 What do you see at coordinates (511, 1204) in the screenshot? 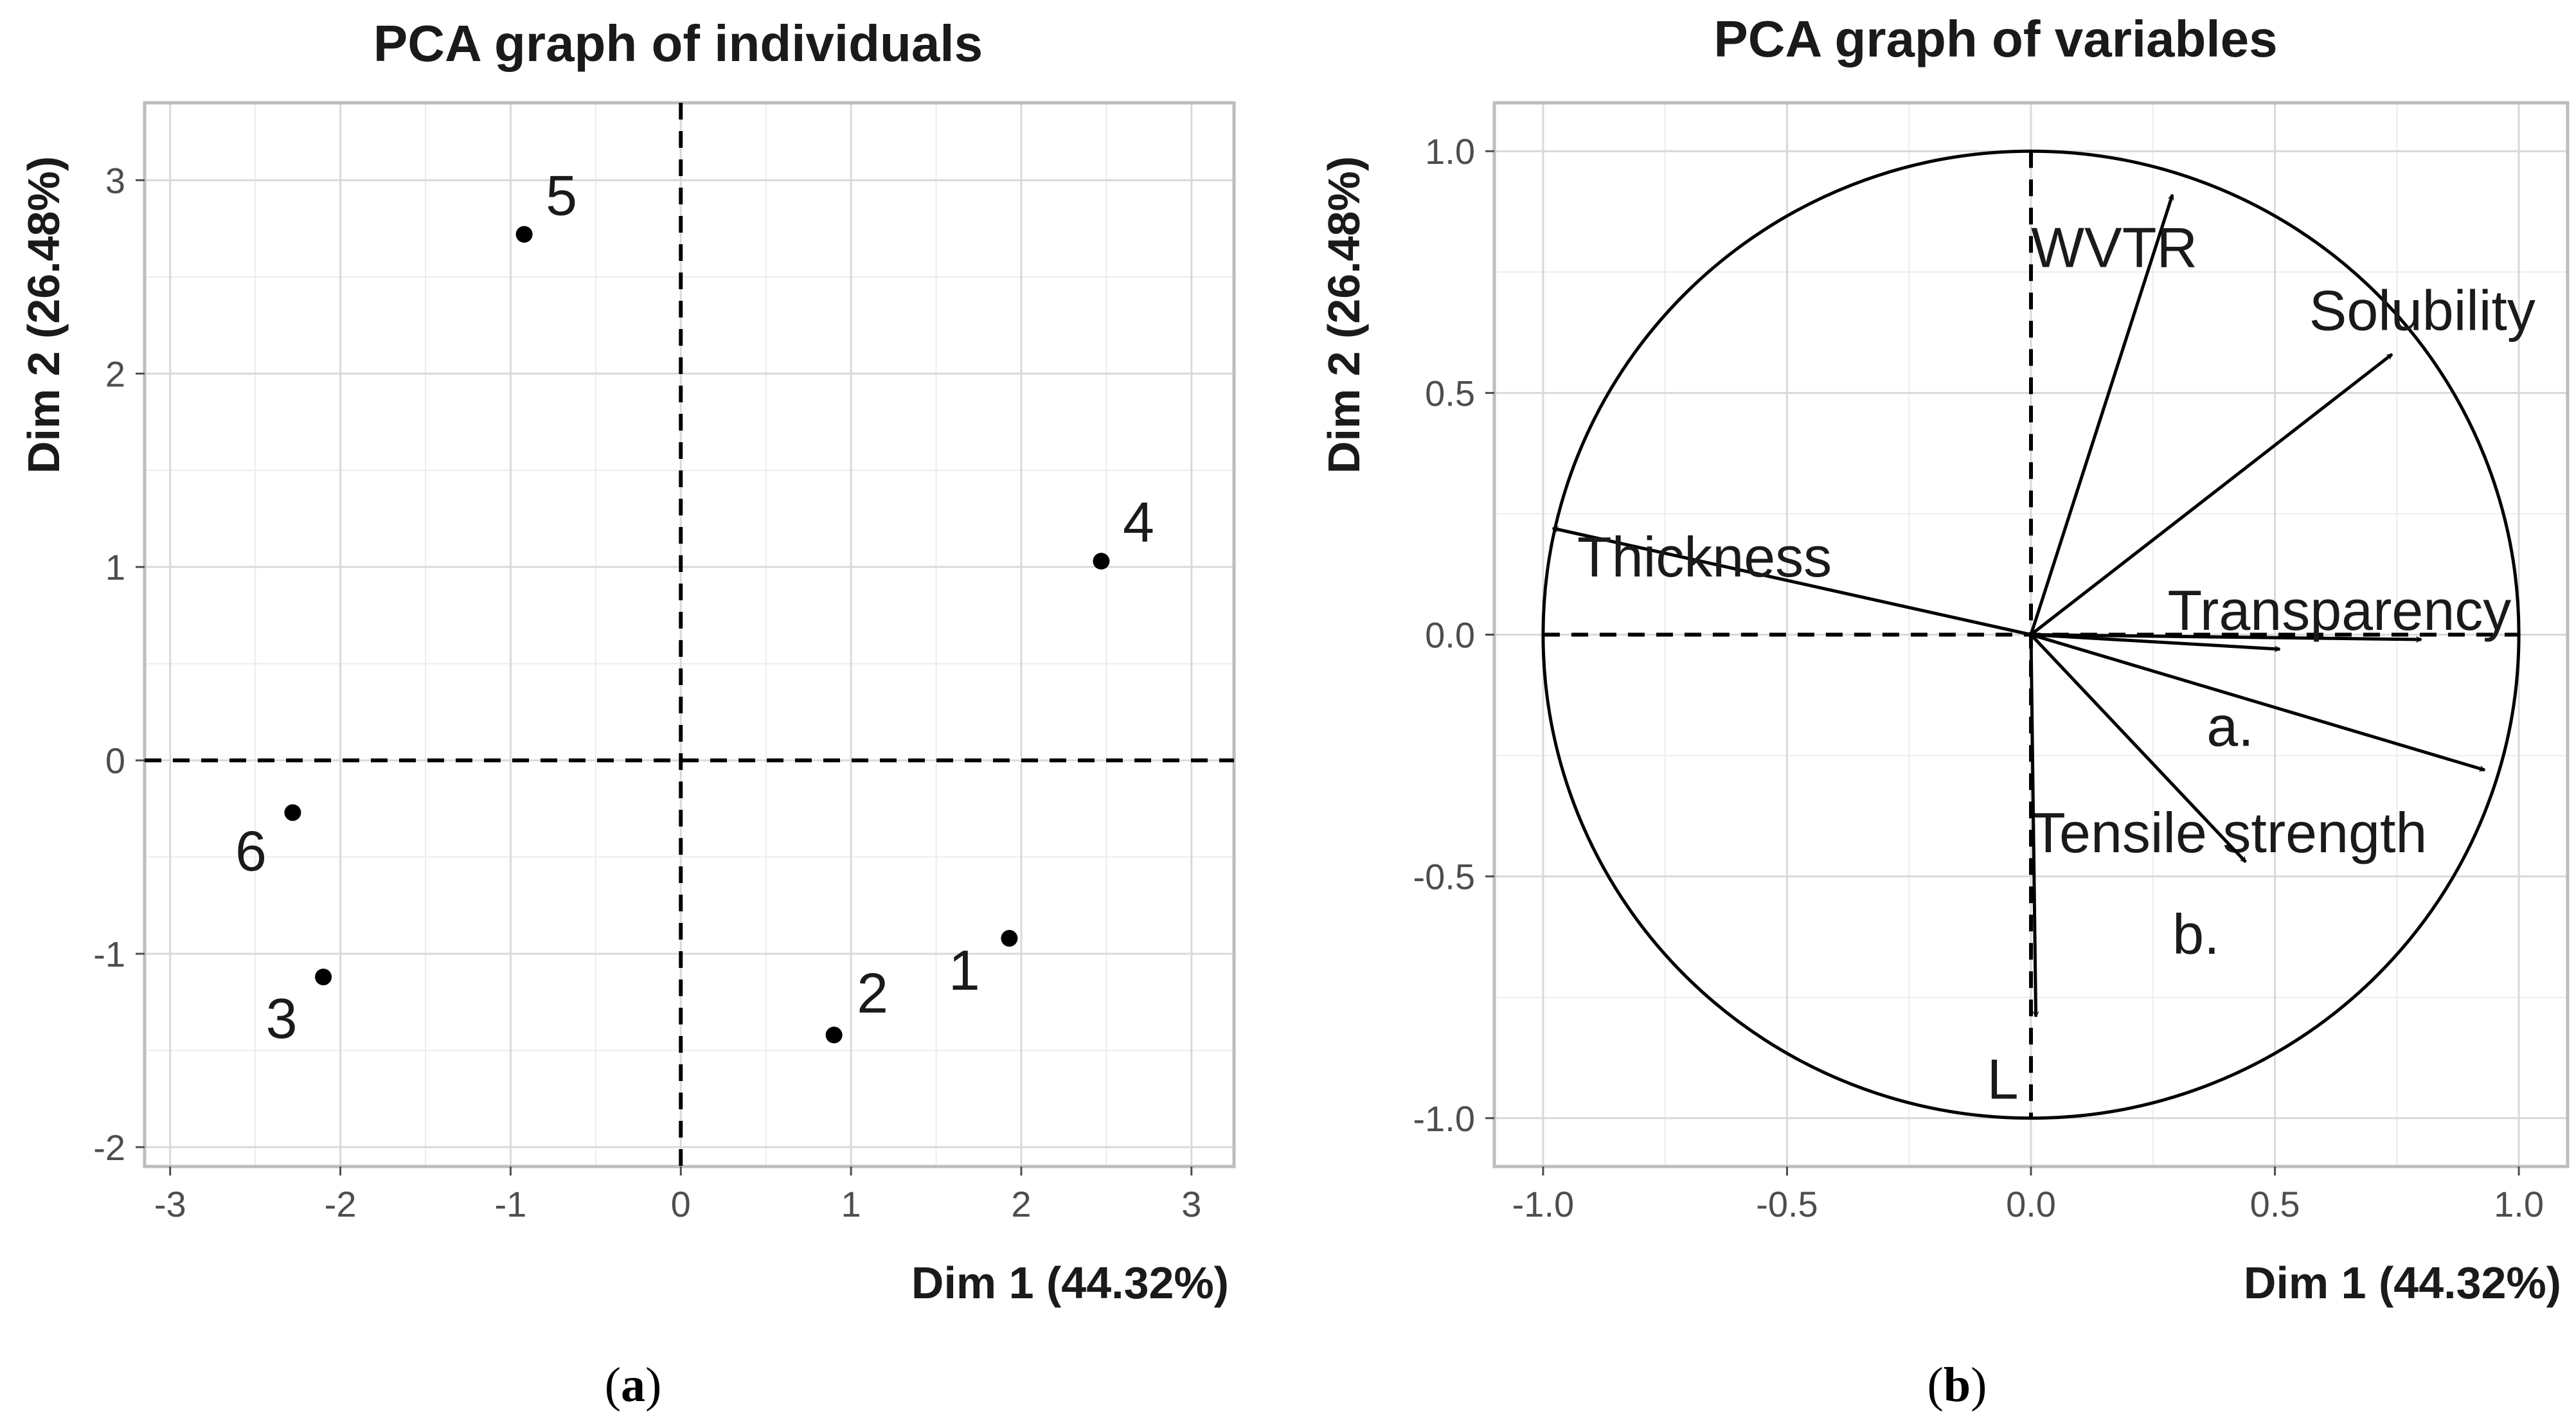
I see `individuals-x-tick-label: -1` at bounding box center [511, 1204].